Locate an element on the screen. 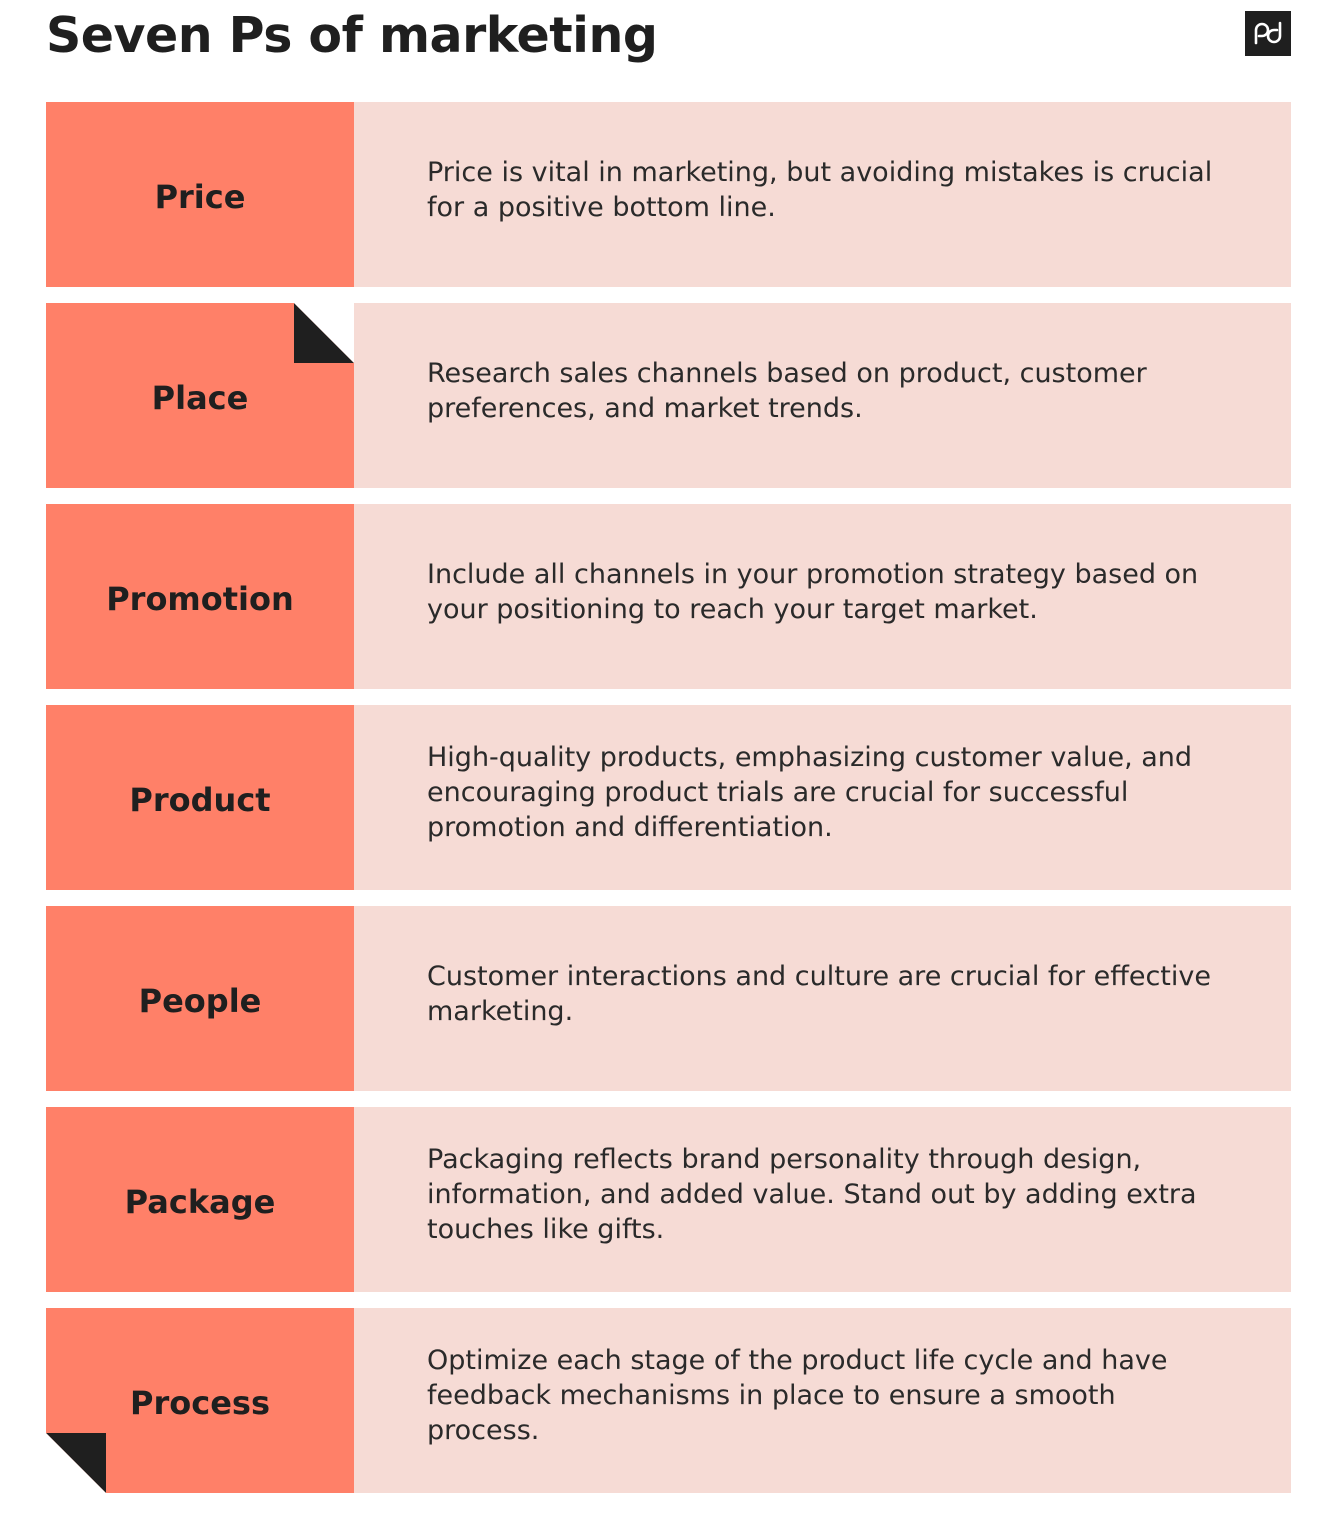  item-label: Price is located at coordinates (200, 196).